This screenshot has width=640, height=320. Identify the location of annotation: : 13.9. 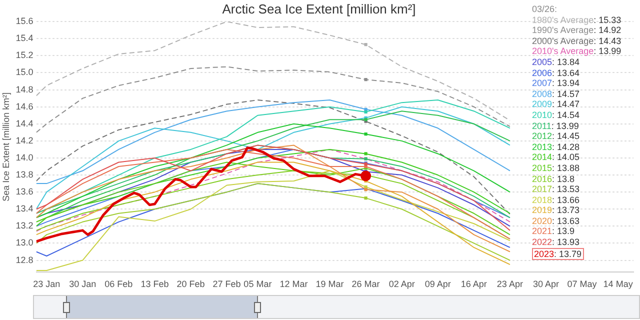
(563, 231).